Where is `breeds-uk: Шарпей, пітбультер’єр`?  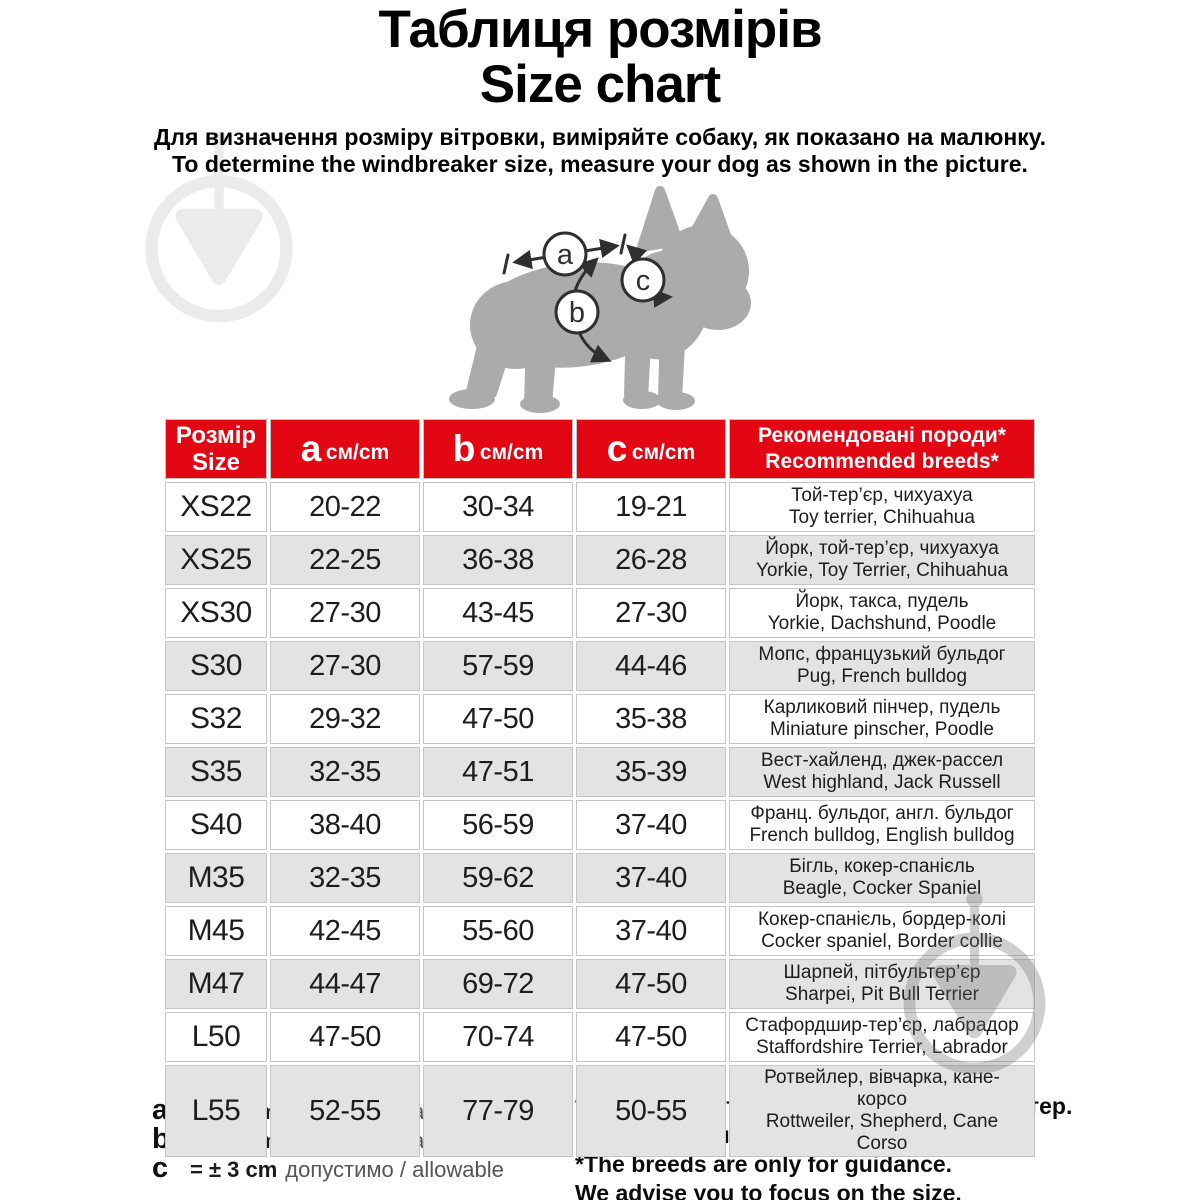
breeds-uk: Шарпей, пітбультер’єр is located at coordinates (882, 972).